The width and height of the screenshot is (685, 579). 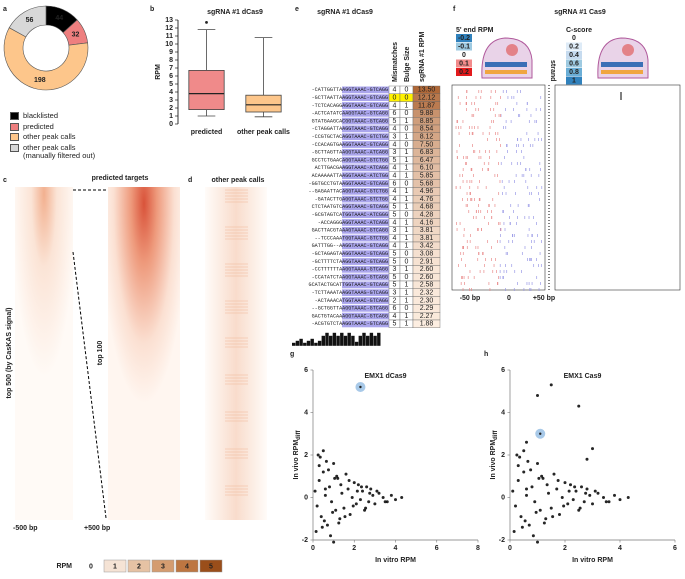 I want to click on sequence: -TCTTAAATAAGGTAAAG-GTCAGG, so click(x=350, y=293).